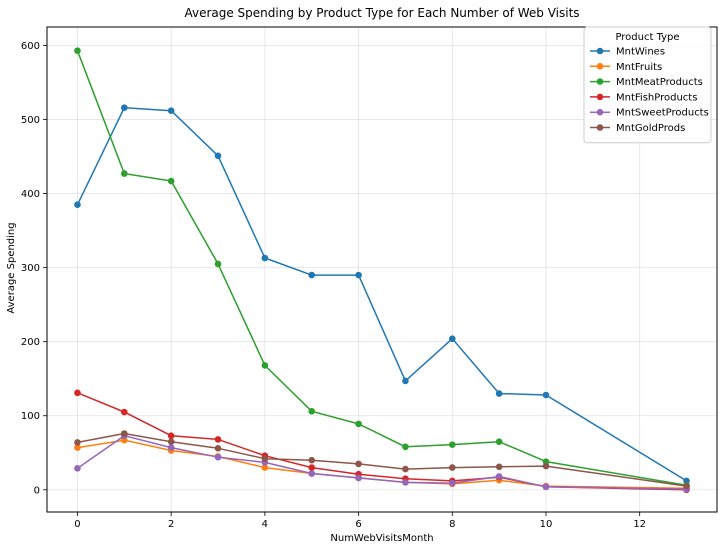 Image resolution: width=724 pixels, height=550 pixels. What do you see at coordinates (656, 97) in the screenshot?
I see `legend-label: MntFishProducts` at bounding box center [656, 97].